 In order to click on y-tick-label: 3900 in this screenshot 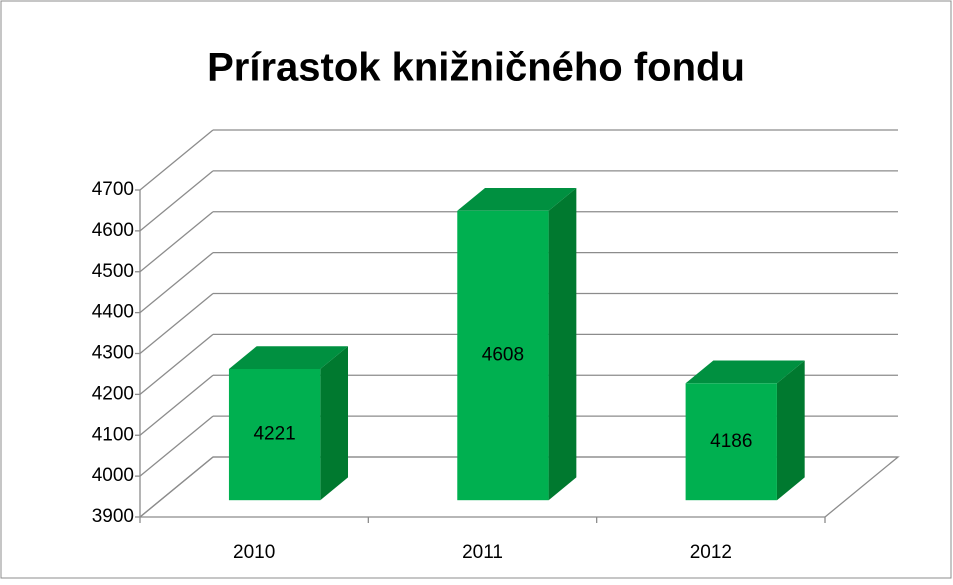, I will do `click(113, 516)`.